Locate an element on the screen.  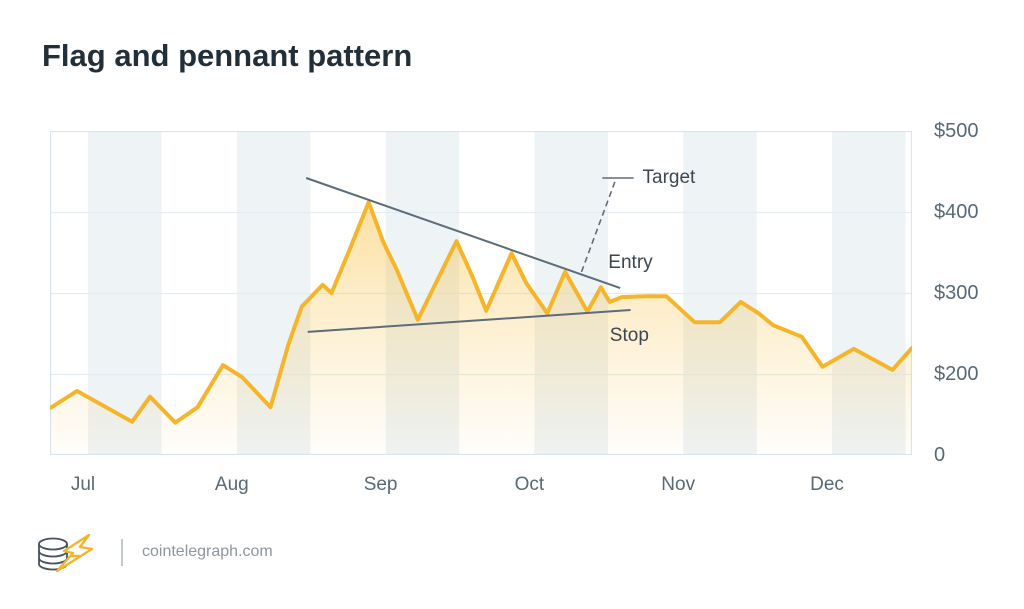
page-title: Flag and pennant pattern is located at coordinates (227, 55).